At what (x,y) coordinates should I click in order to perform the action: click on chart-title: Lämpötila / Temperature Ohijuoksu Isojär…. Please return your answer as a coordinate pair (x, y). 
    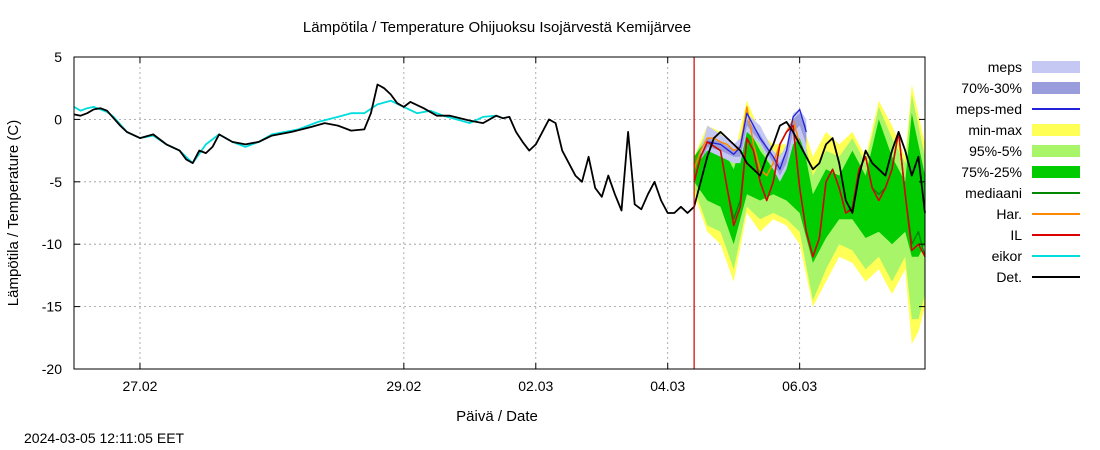
    Looking at the image, I should click on (497, 27).